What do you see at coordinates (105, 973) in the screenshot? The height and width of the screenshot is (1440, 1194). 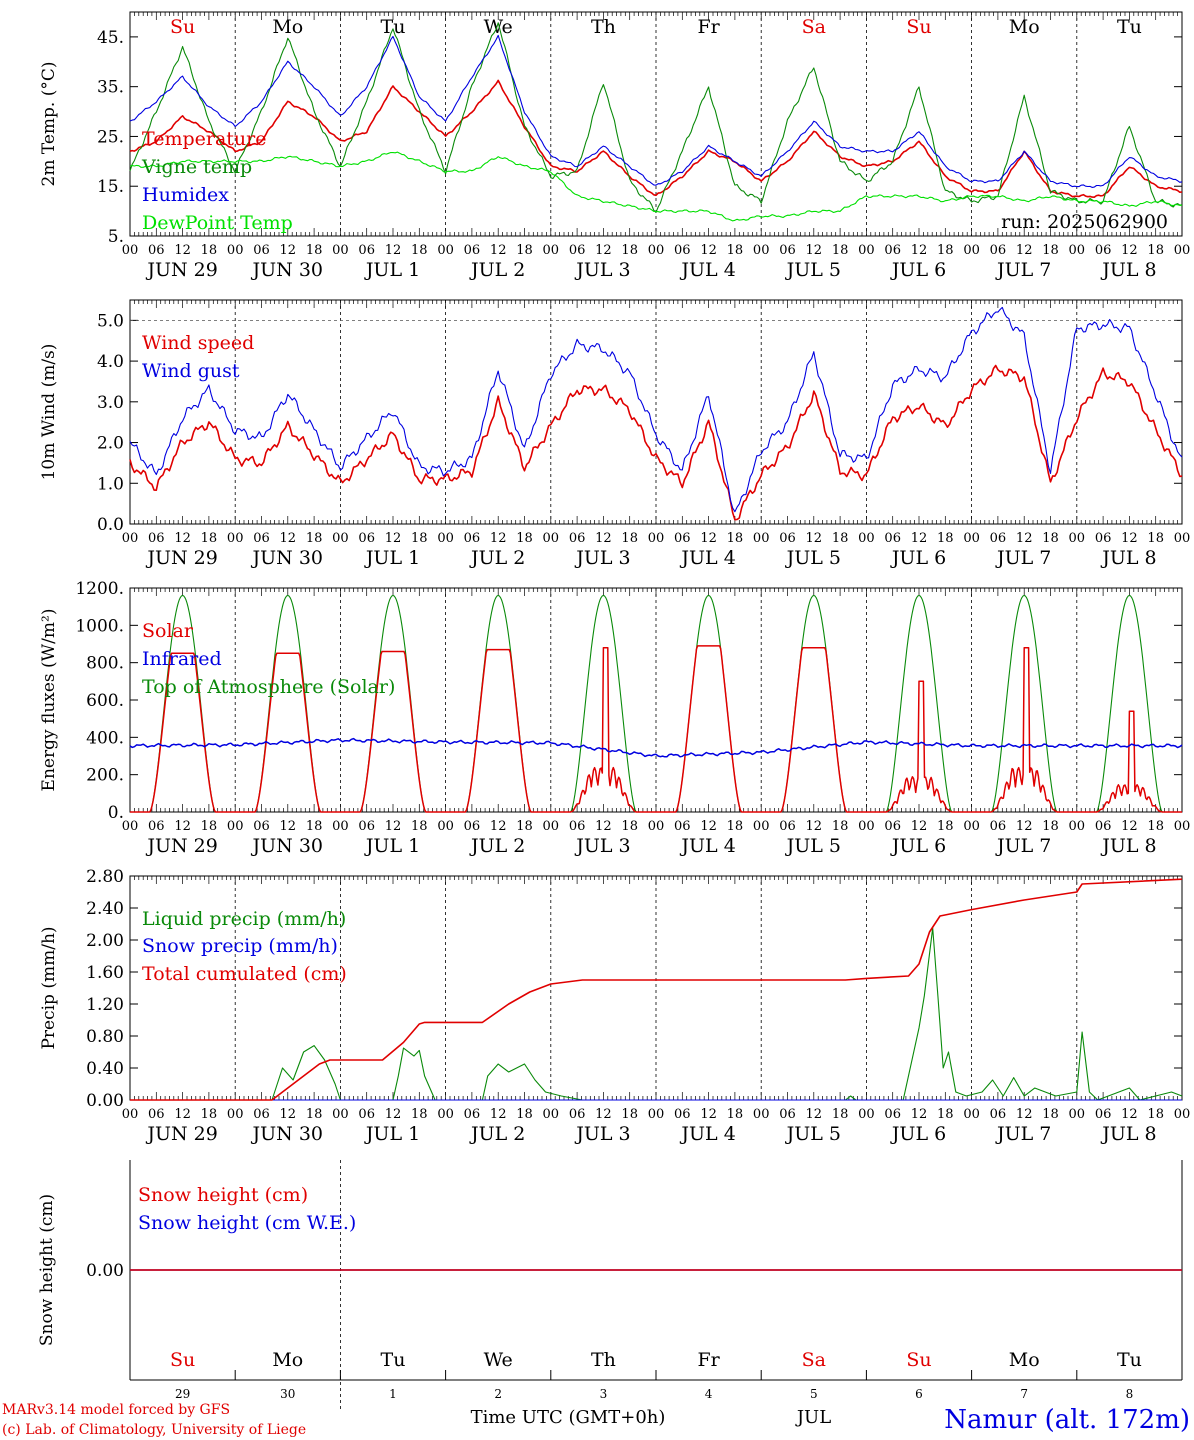 I see `ytick-label: 1.60` at bounding box center [105, 973].